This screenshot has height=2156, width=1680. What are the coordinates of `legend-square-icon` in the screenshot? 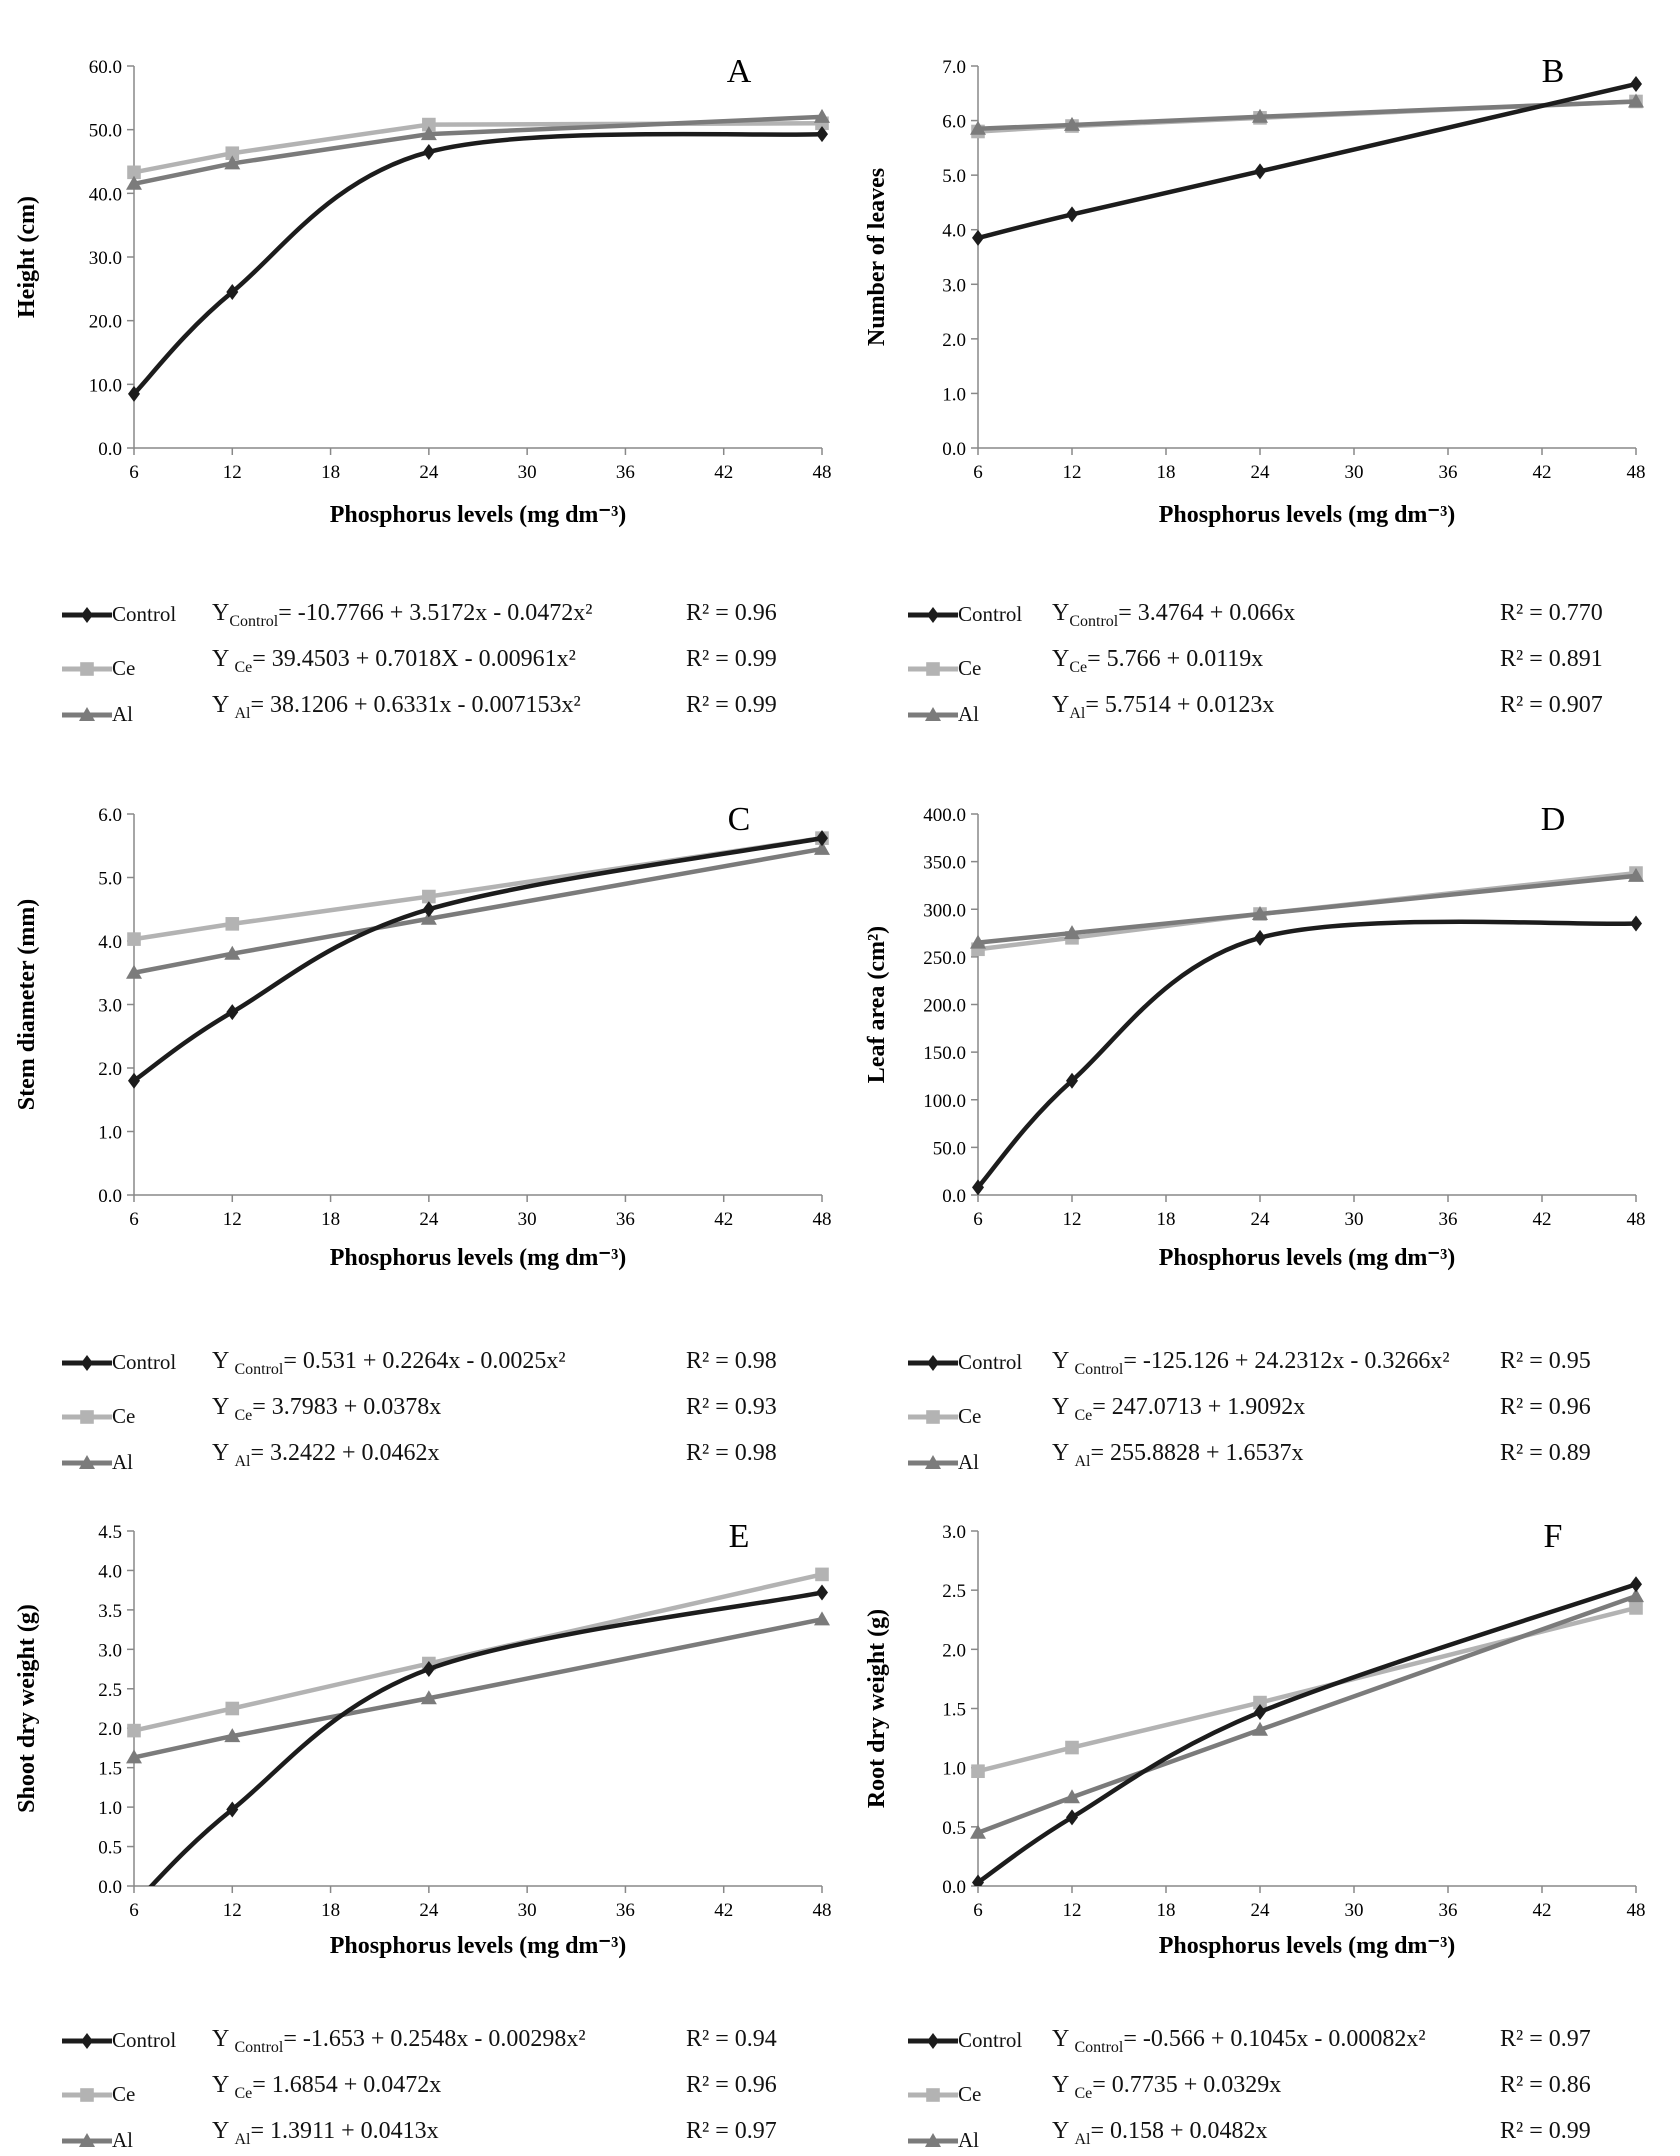 It's located at (933, 1417).